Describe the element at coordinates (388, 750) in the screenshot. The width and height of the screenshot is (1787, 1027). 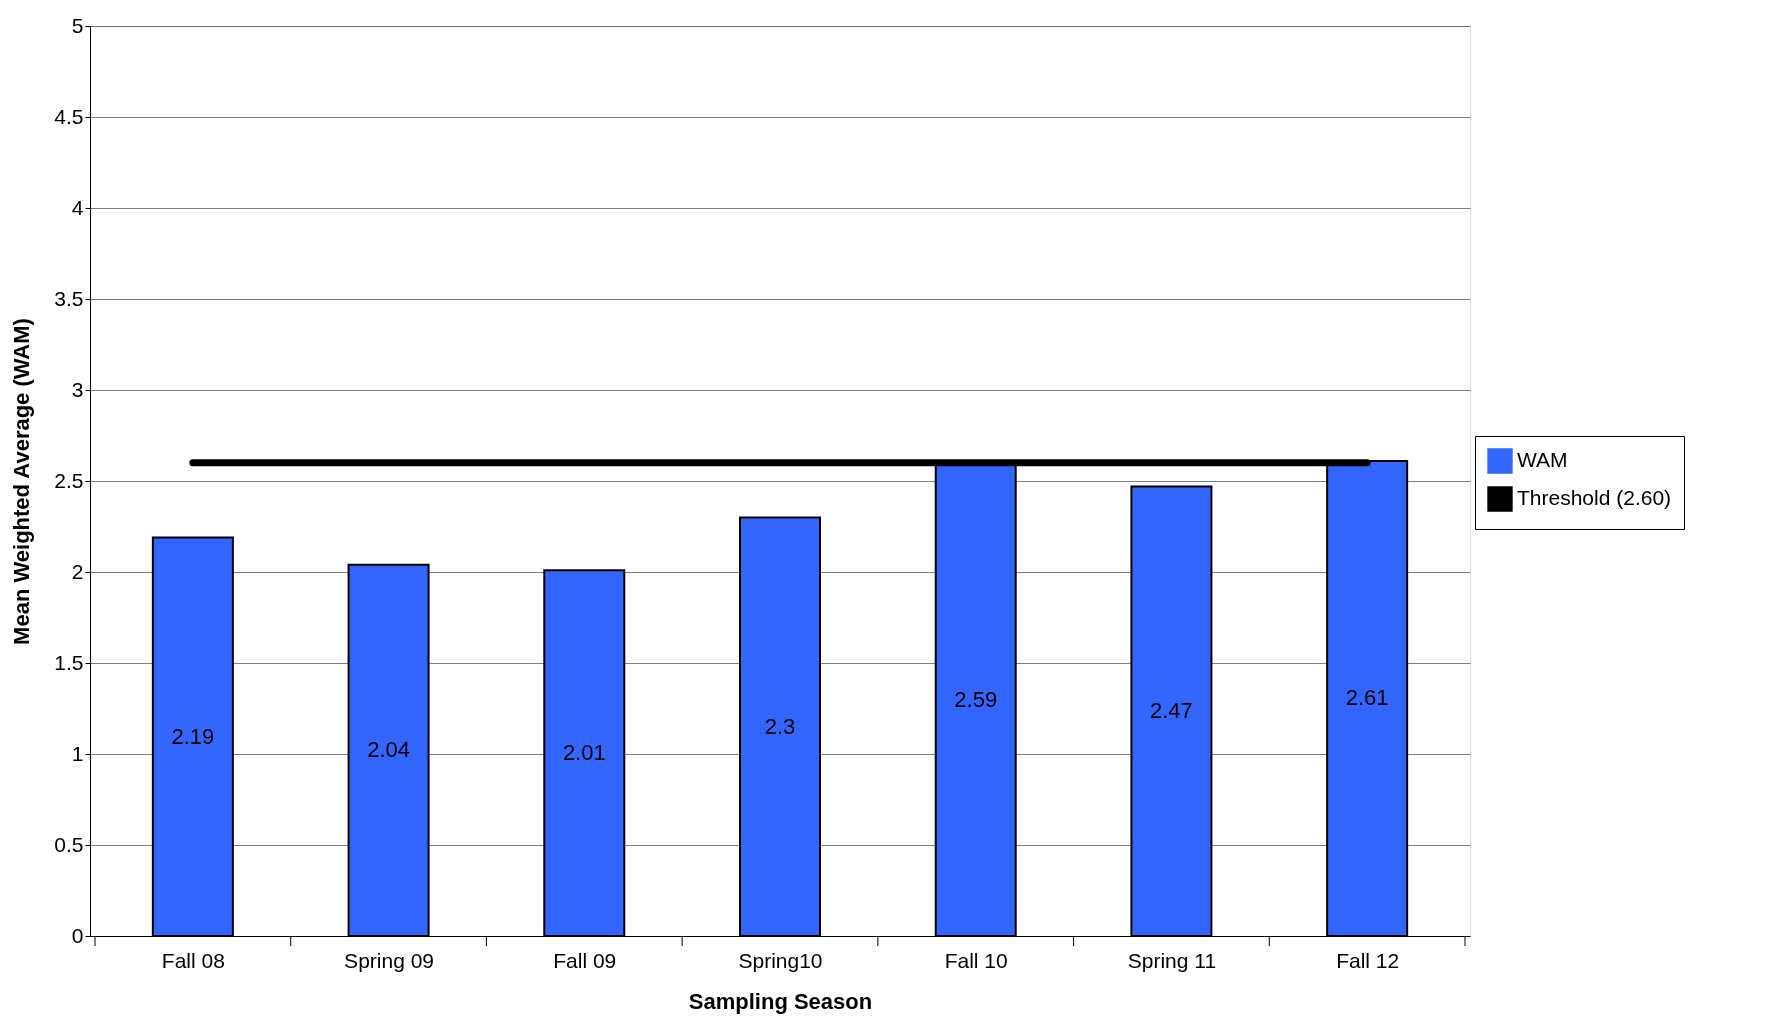
I see `data-label: 2.04` at that location.